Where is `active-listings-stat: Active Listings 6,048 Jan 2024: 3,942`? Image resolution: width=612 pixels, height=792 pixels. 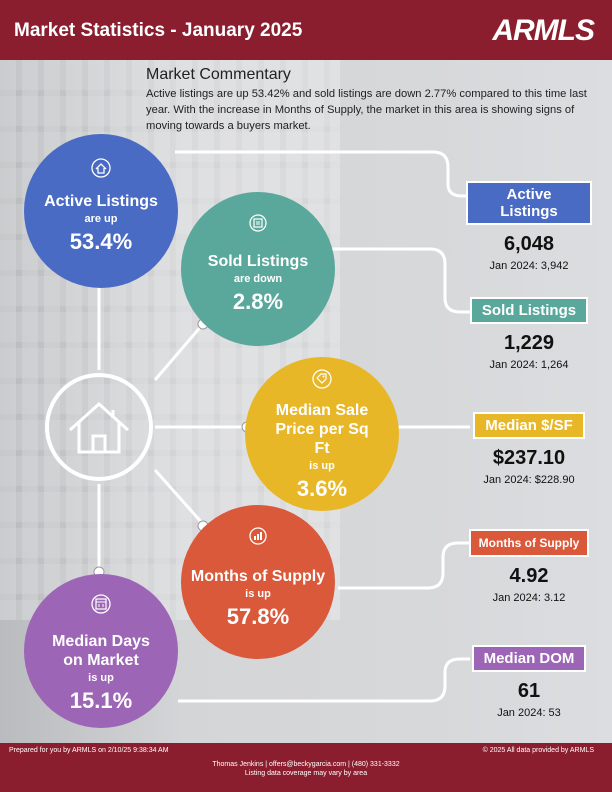 active-listings-stat: Active Listings 6,048 Jan 2024: 3,942 is located at coordinates (529, 226).